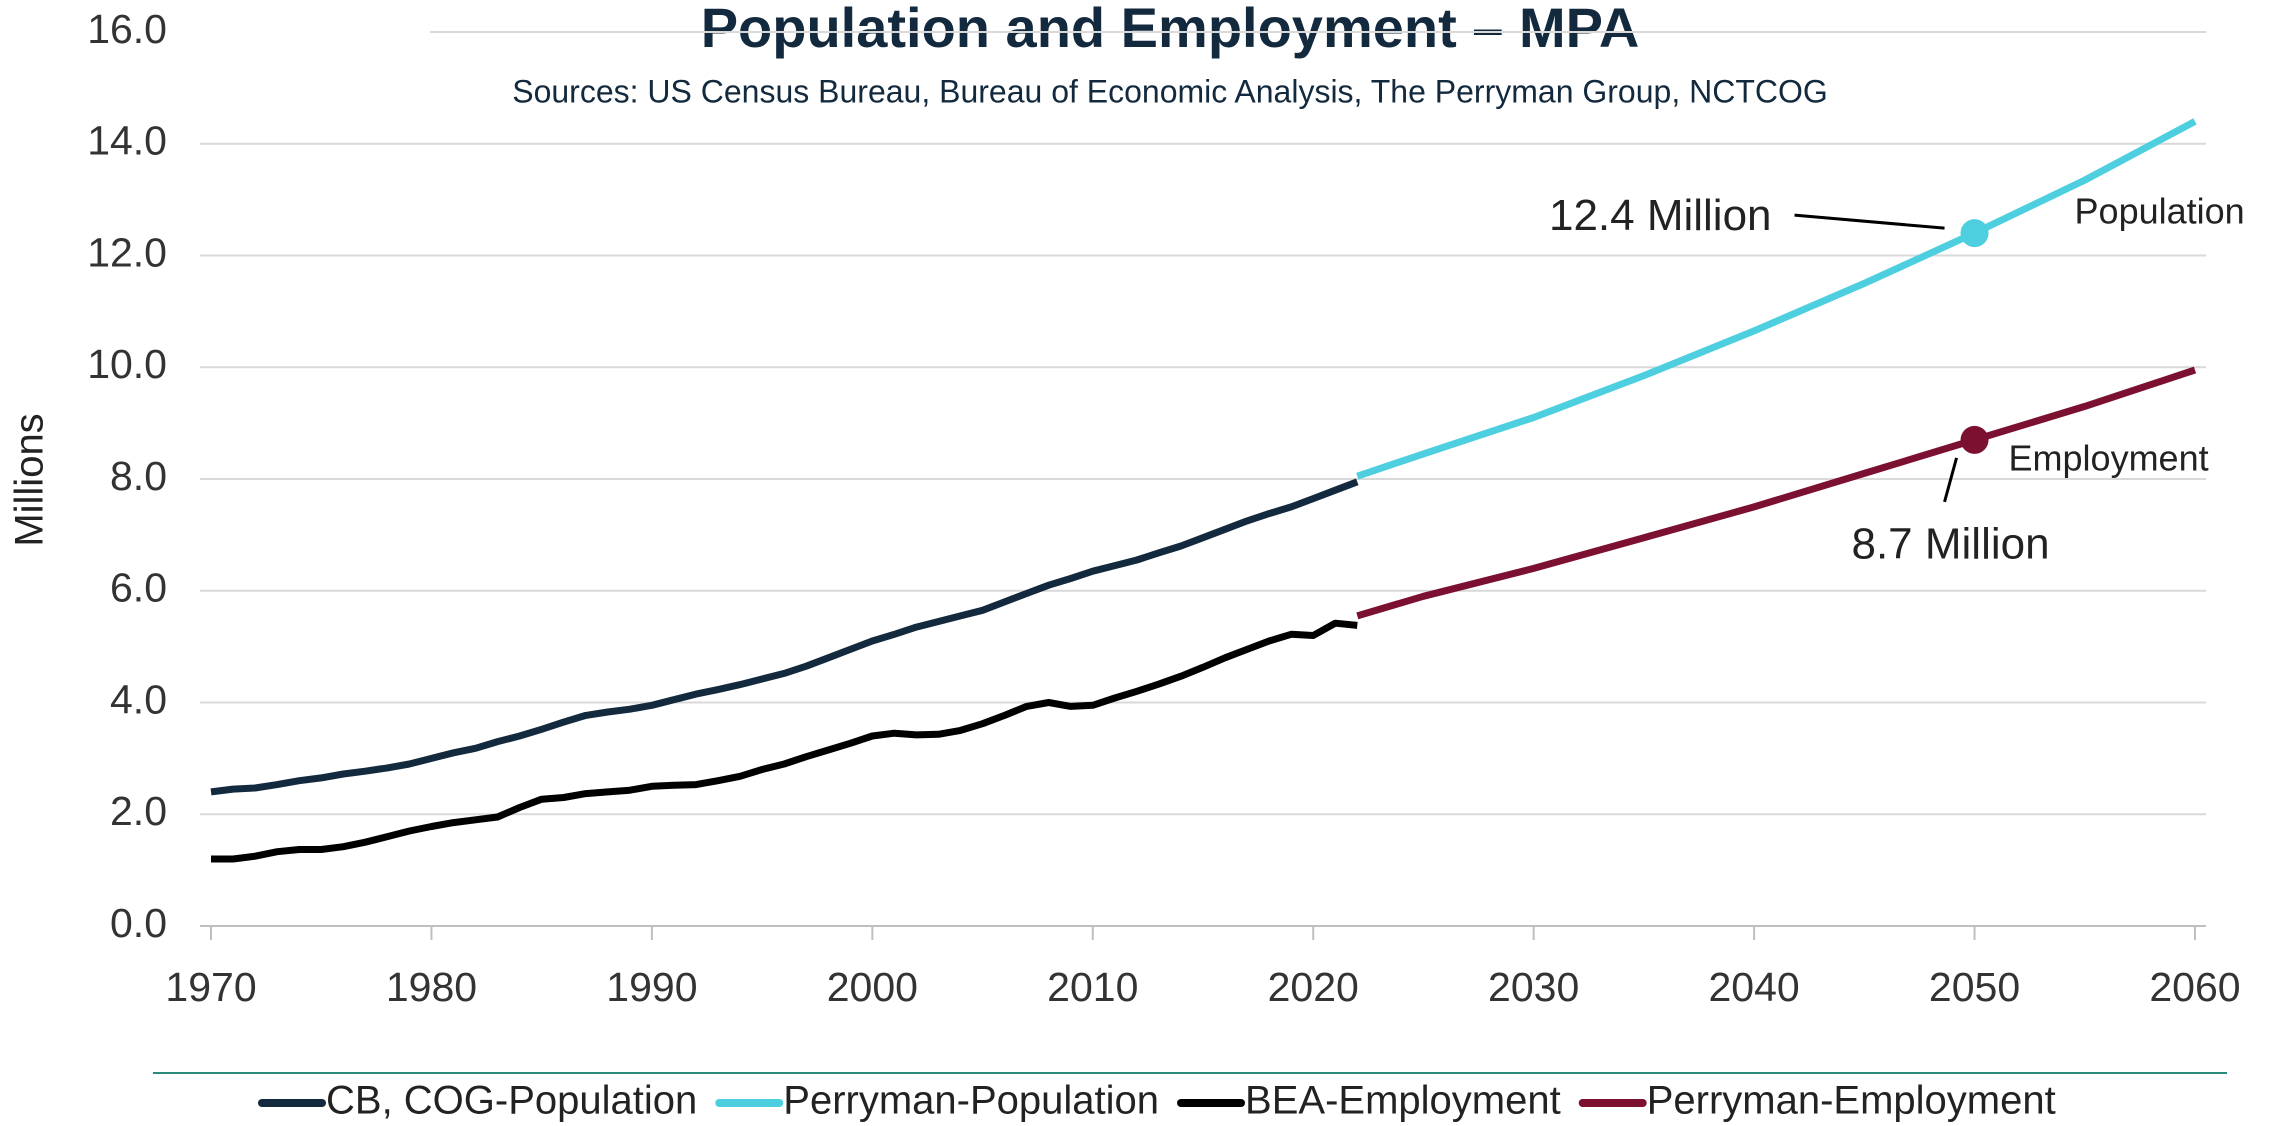 The width and height of the screenshot is (2282, 1126). I want to click on y-tick-label: 10.0, so click(127, 364).